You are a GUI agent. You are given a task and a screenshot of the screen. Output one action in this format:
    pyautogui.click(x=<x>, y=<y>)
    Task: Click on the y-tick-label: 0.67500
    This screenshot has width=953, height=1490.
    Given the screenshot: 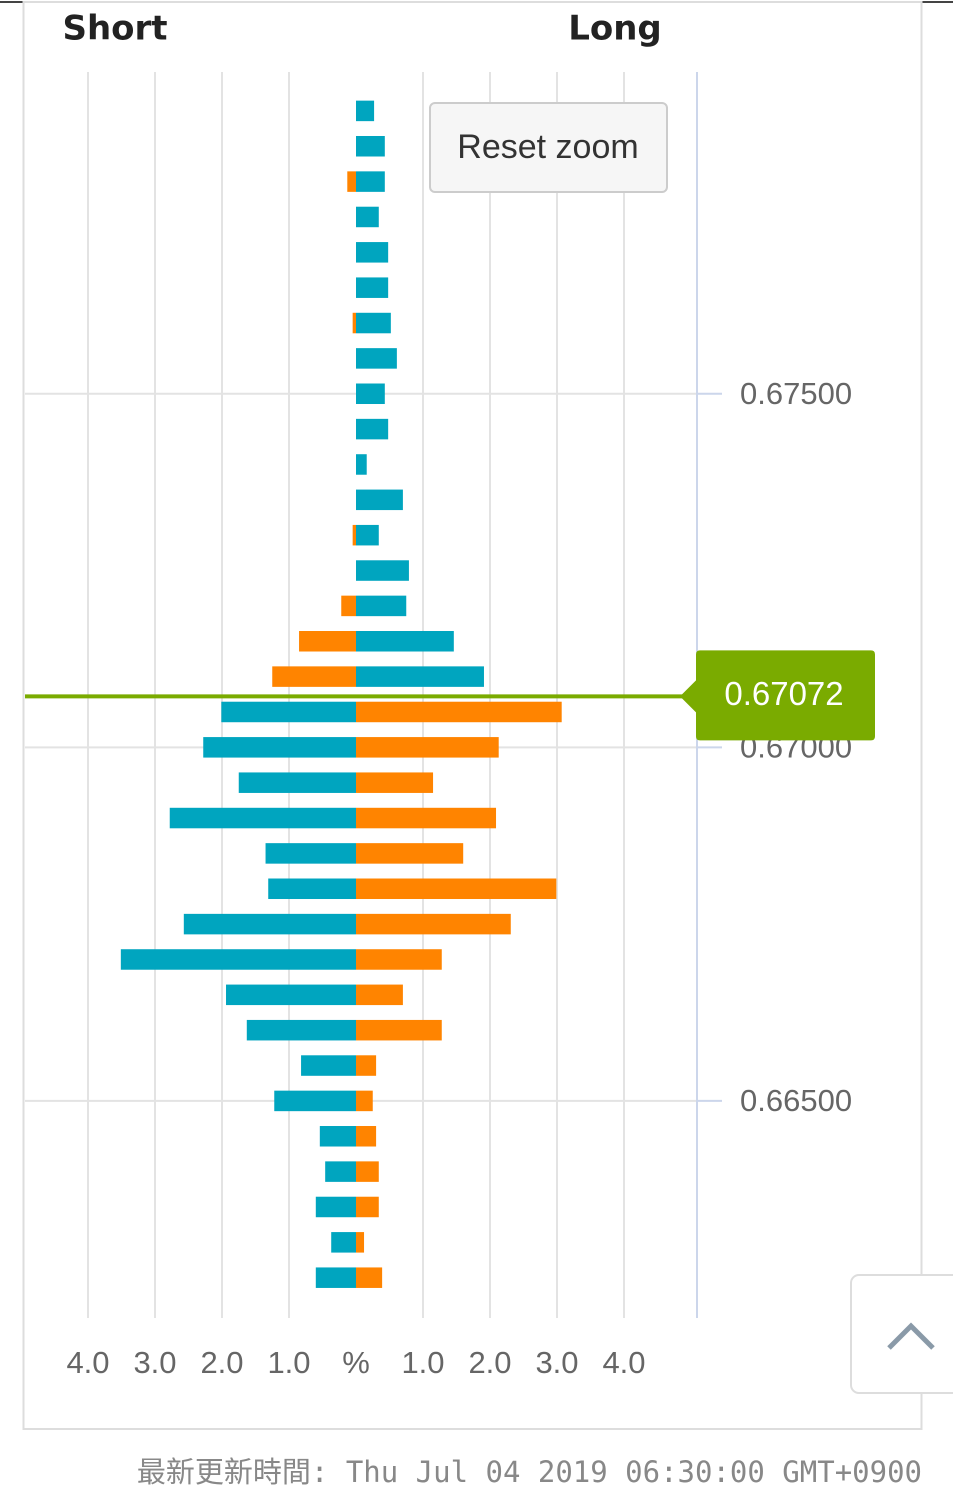 What is the action you would take?
    pyautogui.click(x=796, y=393)
    